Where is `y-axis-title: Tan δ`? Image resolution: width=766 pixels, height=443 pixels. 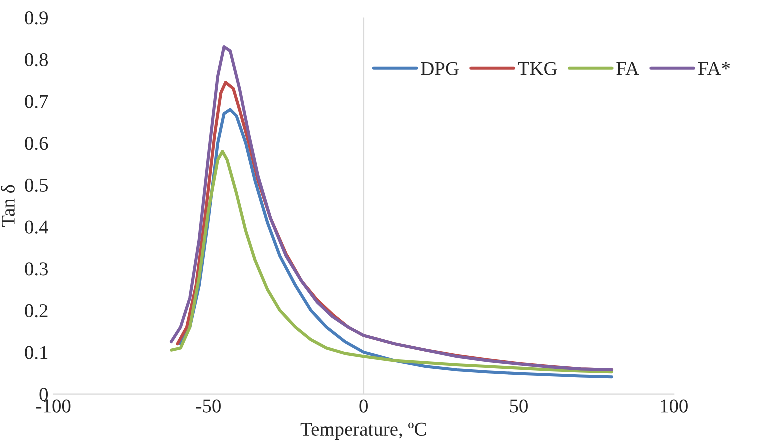
y-axis-title: Tan δ is located at coordinates (8, 206).